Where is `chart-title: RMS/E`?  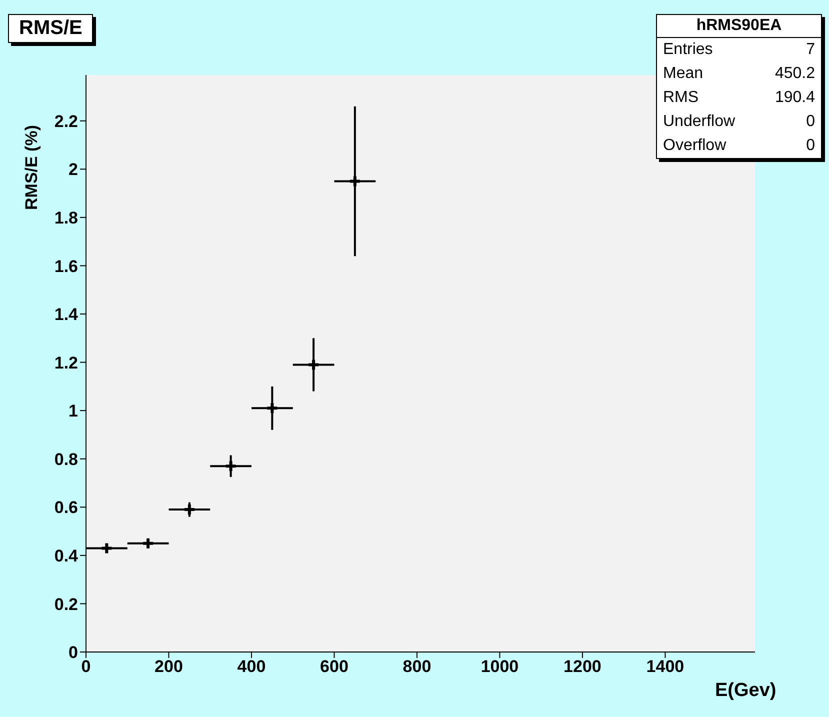
chart-title: RMS/E is located at coordinates (51, 28).